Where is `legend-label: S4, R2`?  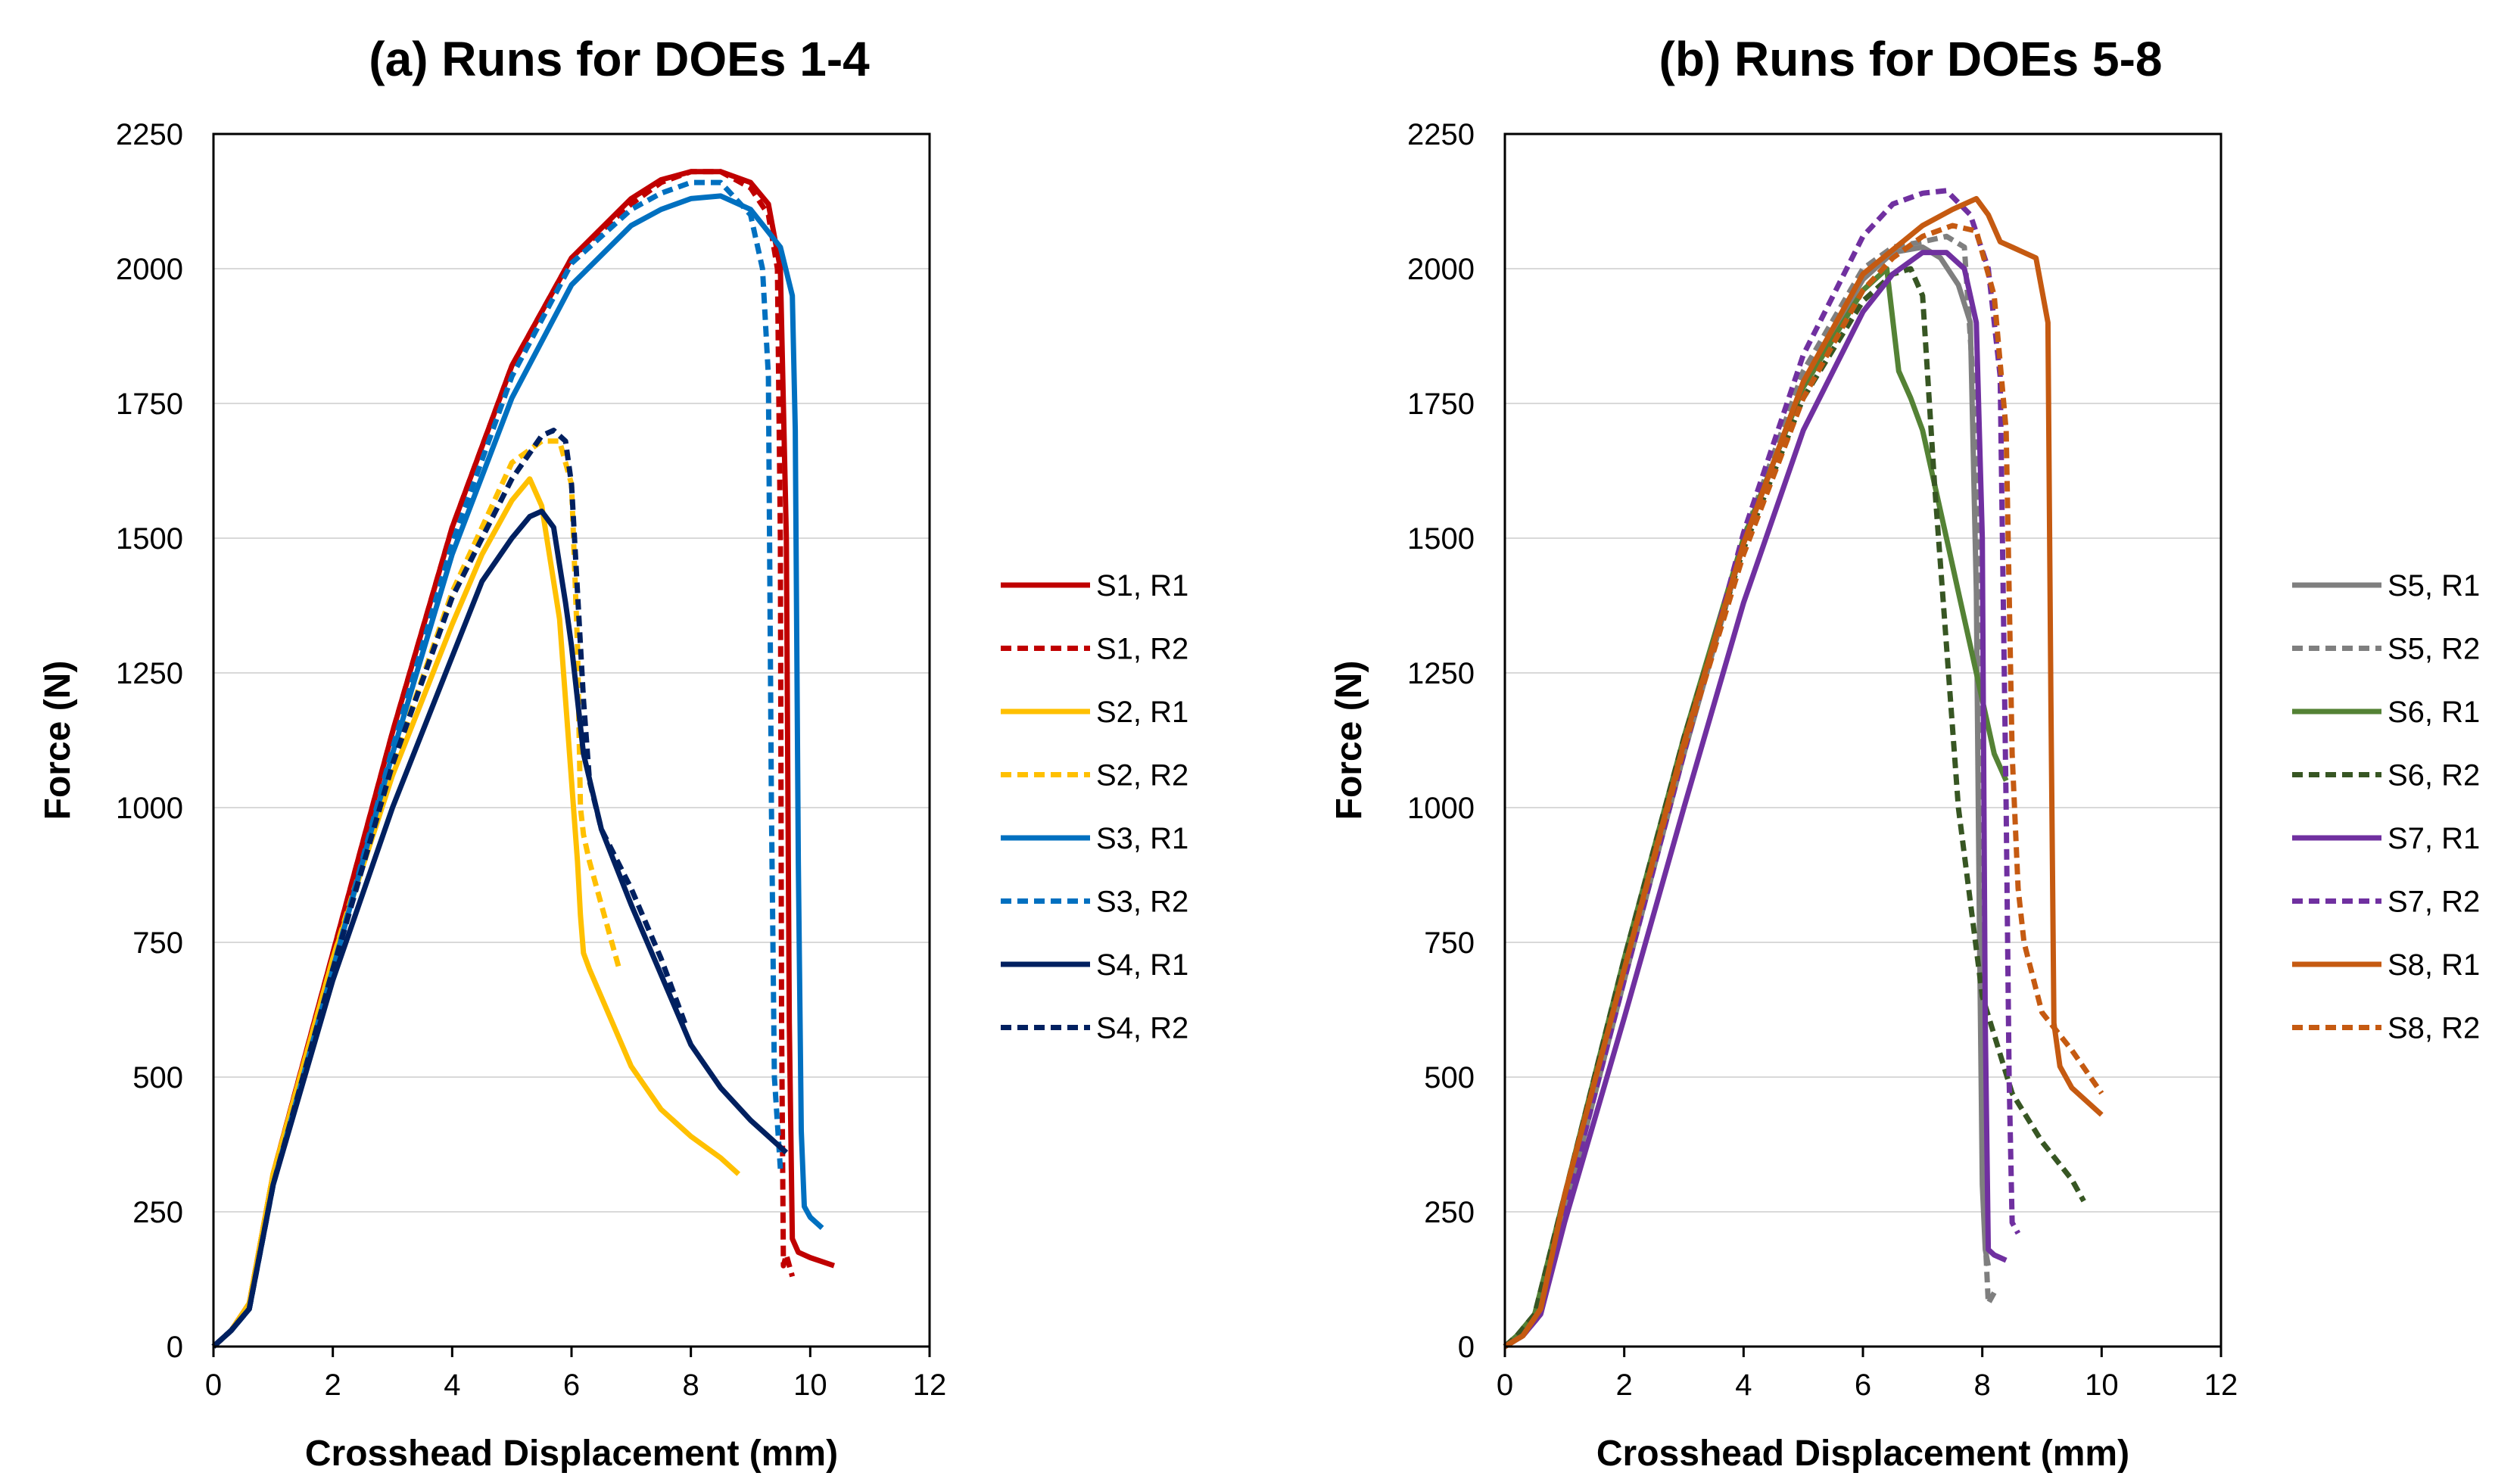 legend-label: S4, R2 is located at coordinates (1142, 1028).